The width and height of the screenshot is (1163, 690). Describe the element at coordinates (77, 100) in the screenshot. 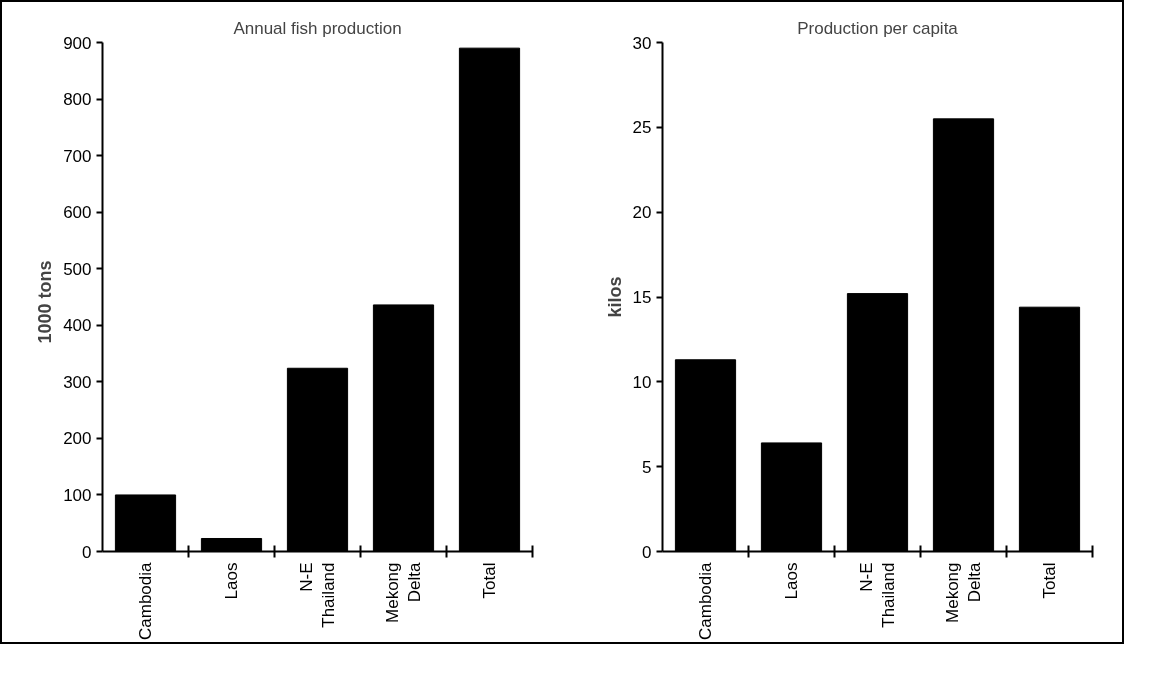

I see `y-tick-label: 800` at that location.